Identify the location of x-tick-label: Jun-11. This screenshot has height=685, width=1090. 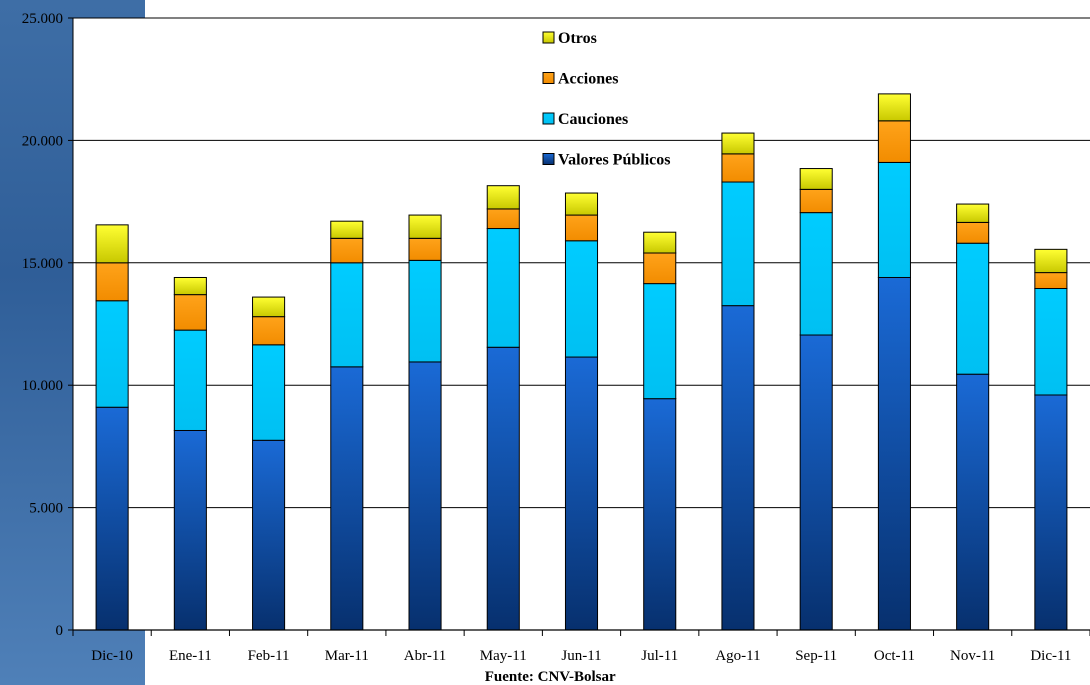
(581, 656).